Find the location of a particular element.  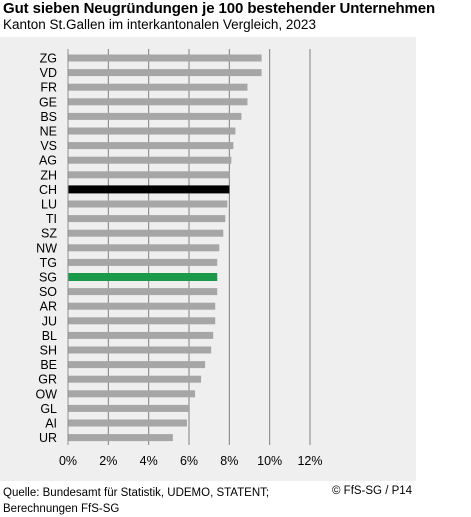

category-label: SO is located at coordinates (48, 292).